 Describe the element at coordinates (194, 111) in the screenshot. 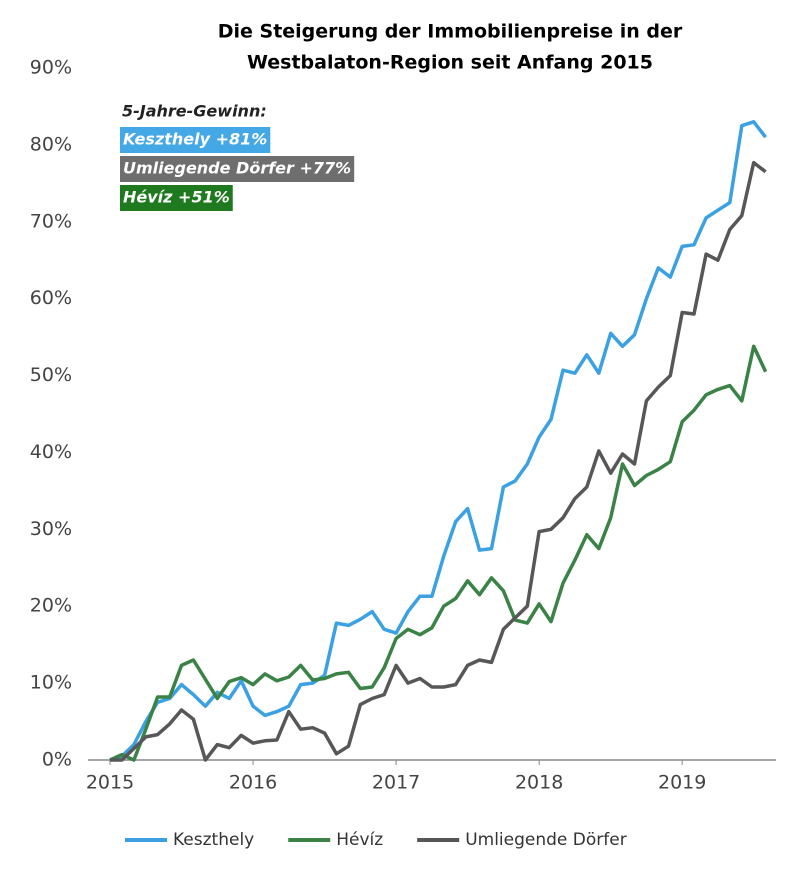

I see `annotation-heading: 5-Jahre-Gewinn:` at that location.